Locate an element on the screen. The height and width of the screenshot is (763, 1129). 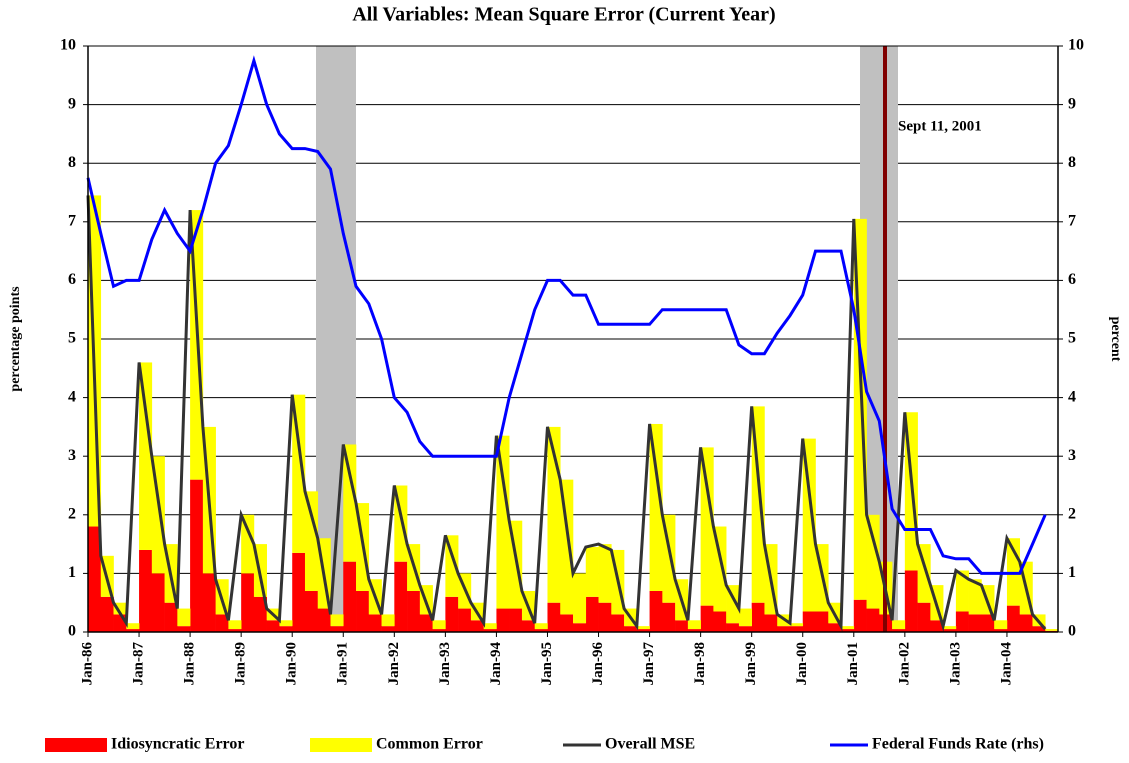
y2-tick-label: 9 is located at coordinates (1072, 103).